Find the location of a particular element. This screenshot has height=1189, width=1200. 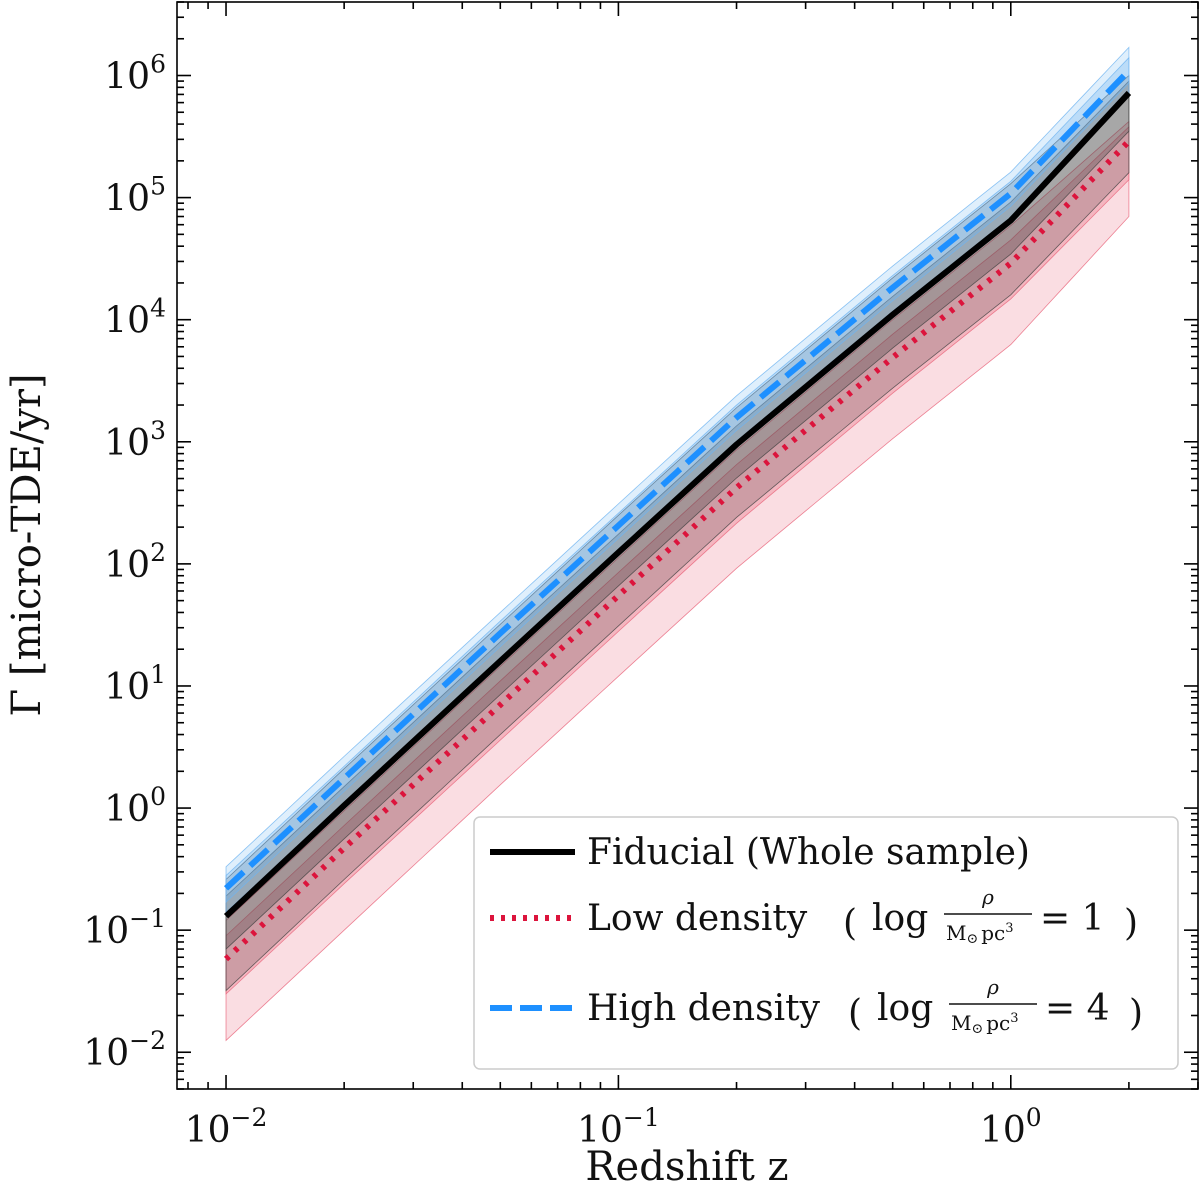

y-axis-title: Γ [micro-TDE/yr] is located at coordinates (27, 544).